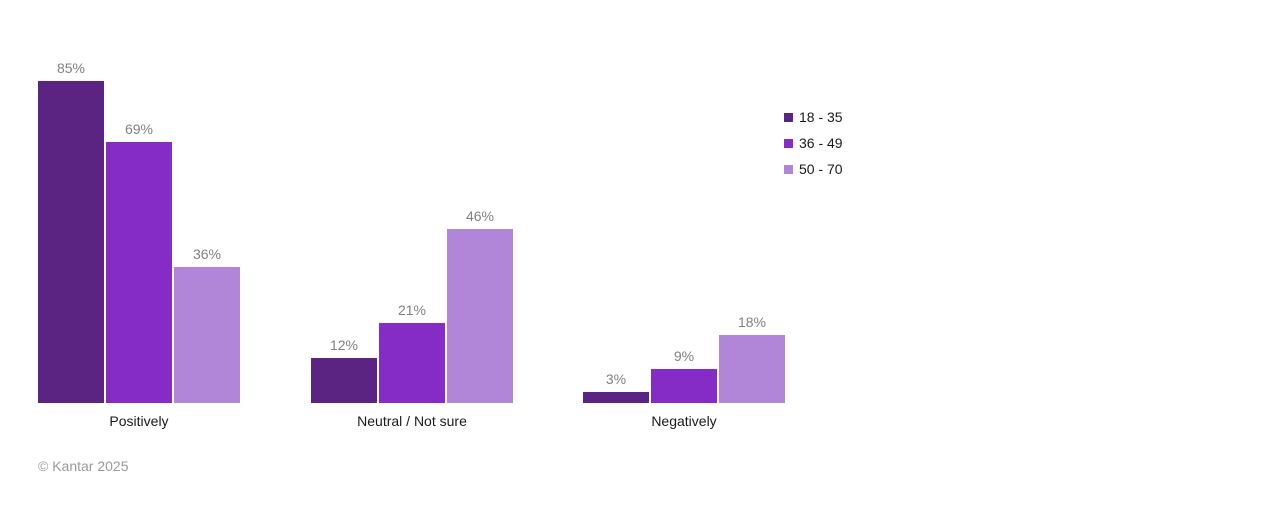  I want to click on bar-36-49-neutral, so click(412, 363).